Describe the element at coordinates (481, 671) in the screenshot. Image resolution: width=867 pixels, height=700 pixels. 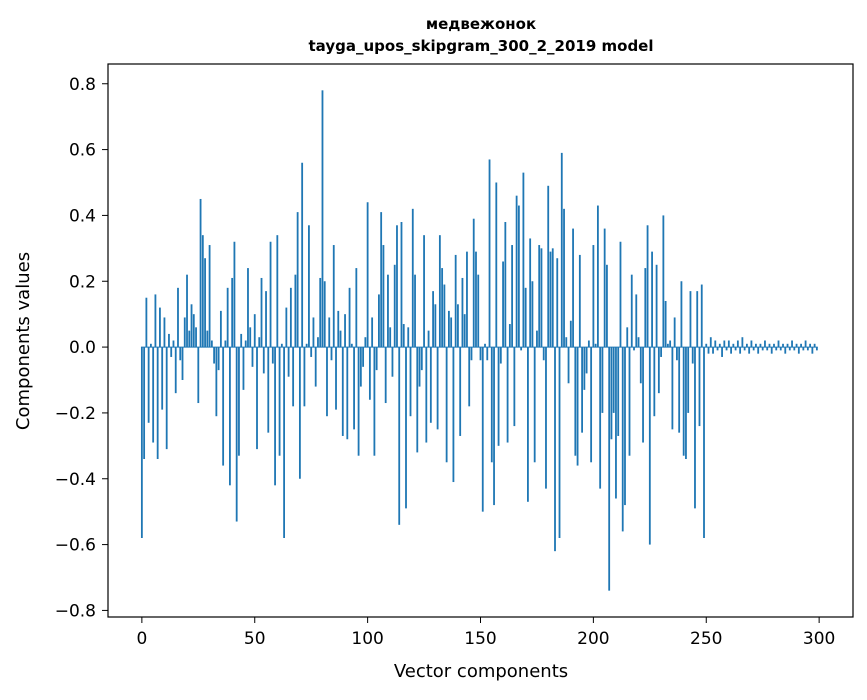
I see `x-axis-label: Vector components` at that location.